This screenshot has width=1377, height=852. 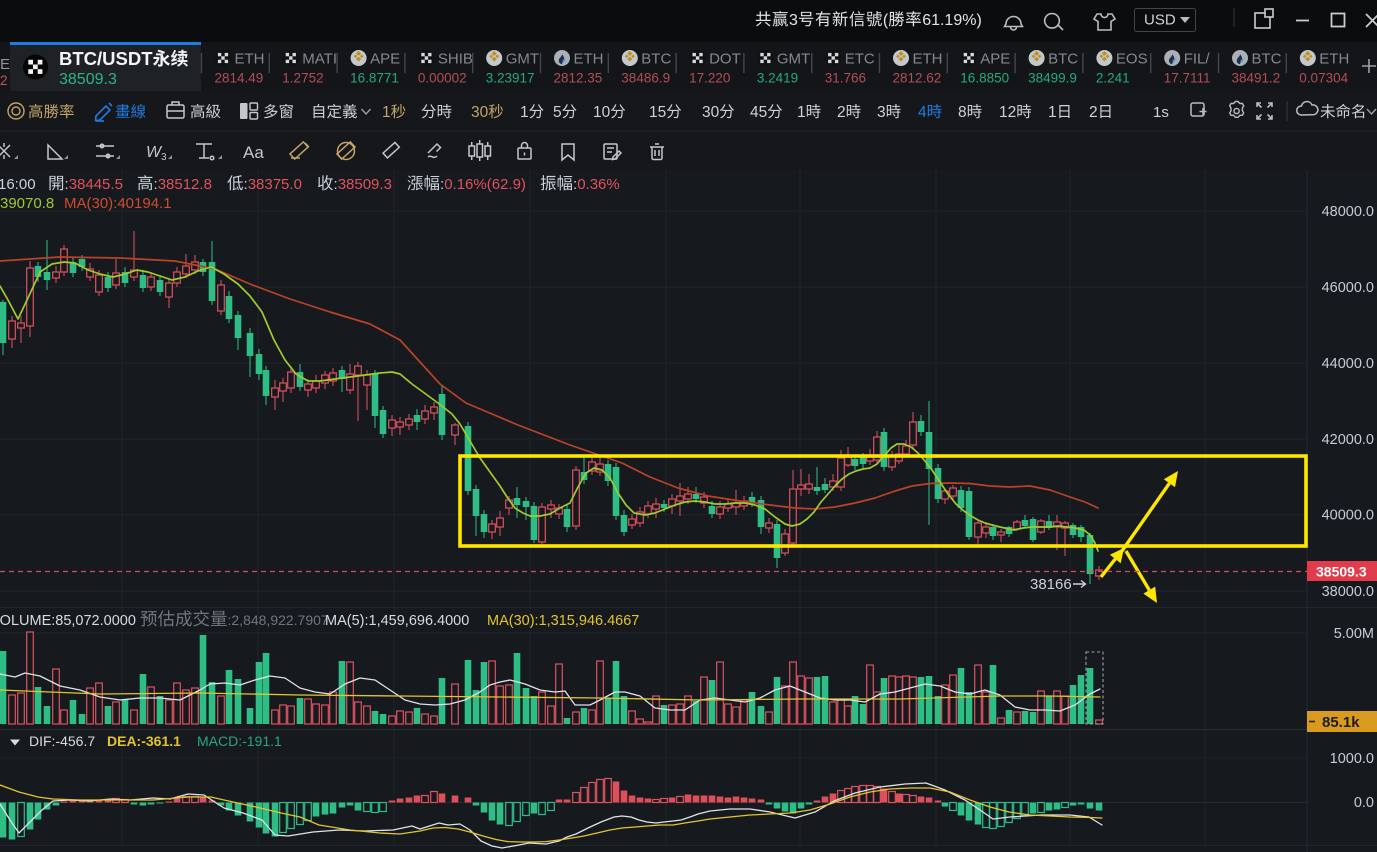 I want to click on svg-text: 31.766, so click(x=845, y=78).